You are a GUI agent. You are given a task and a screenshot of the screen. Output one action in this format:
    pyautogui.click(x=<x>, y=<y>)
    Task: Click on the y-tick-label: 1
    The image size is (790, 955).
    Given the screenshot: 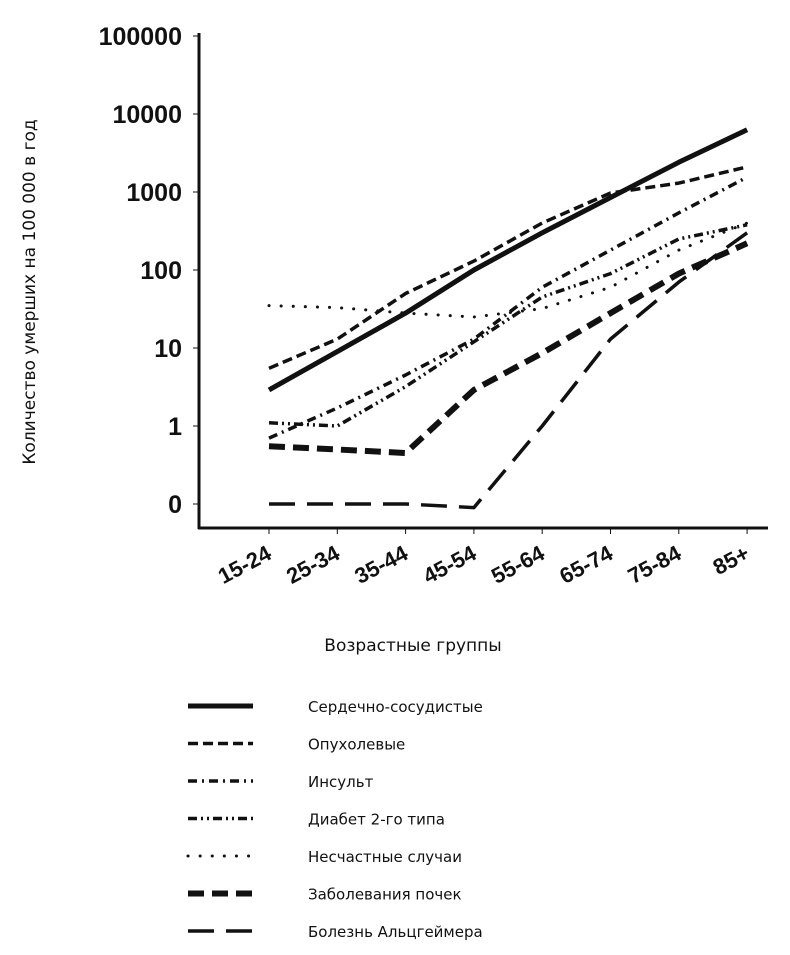 What is the action you would take?
    pyautogui.click(x=175, y=427)
    